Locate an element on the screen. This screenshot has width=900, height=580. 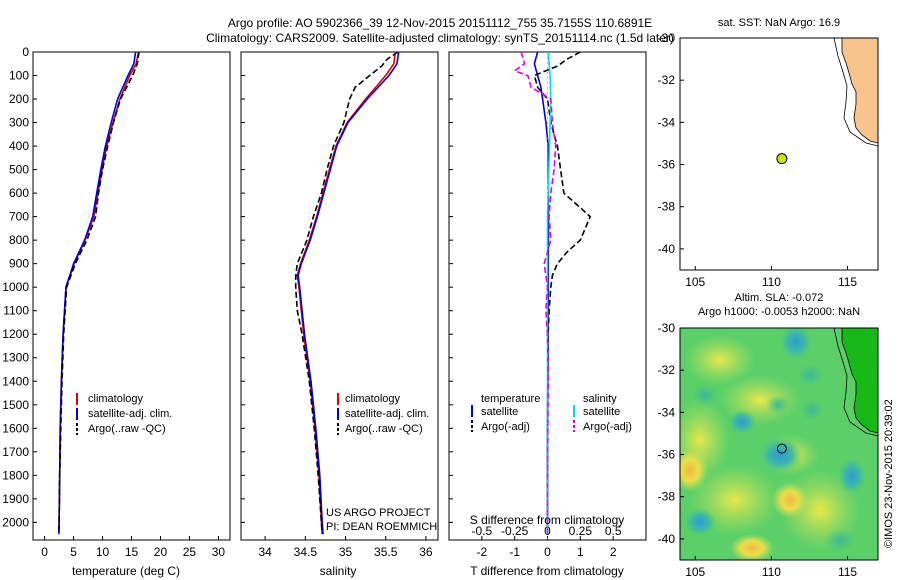
temperature-xlabel: temperature (deg C) is located at coordinates (126, 571).